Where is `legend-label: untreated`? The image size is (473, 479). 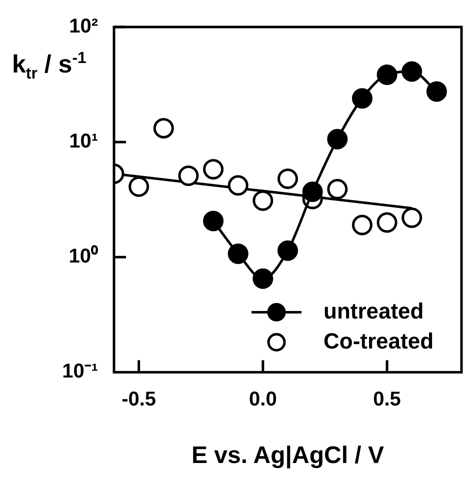
legend-label: untreated is located at coordinates (374, 311).